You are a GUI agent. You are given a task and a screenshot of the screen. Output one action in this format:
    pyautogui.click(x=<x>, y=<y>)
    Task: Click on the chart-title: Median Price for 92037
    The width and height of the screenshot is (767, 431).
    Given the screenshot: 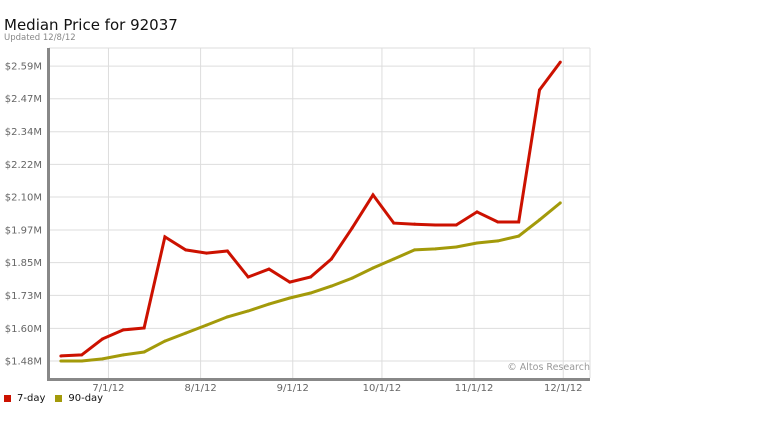 What is the action you would take?
    pyautogui.click(x=91, y=25)
    